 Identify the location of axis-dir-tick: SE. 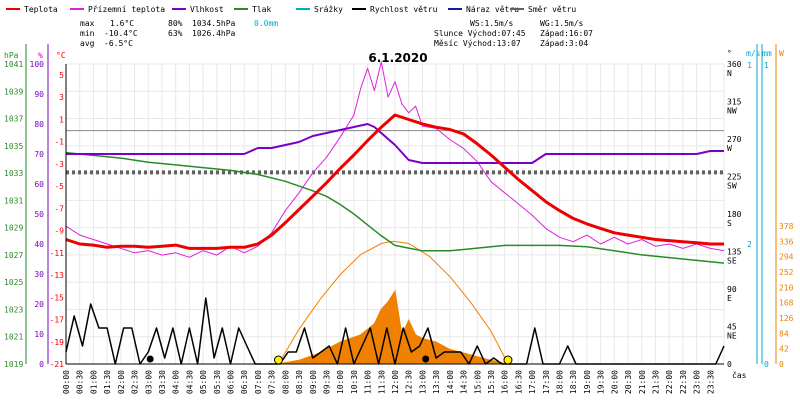
(732, 261).